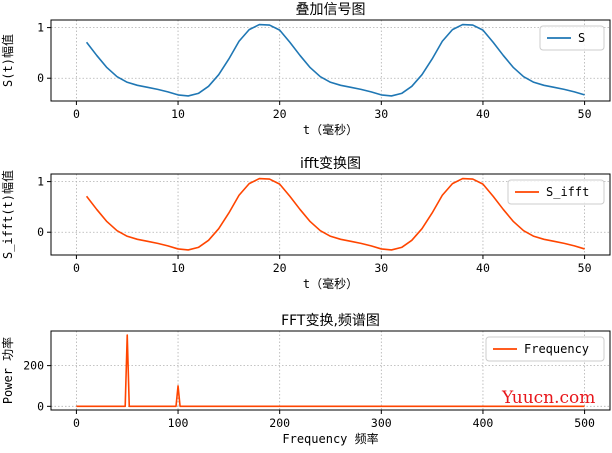  I want to click on signal-series-line, so click(335, 60).